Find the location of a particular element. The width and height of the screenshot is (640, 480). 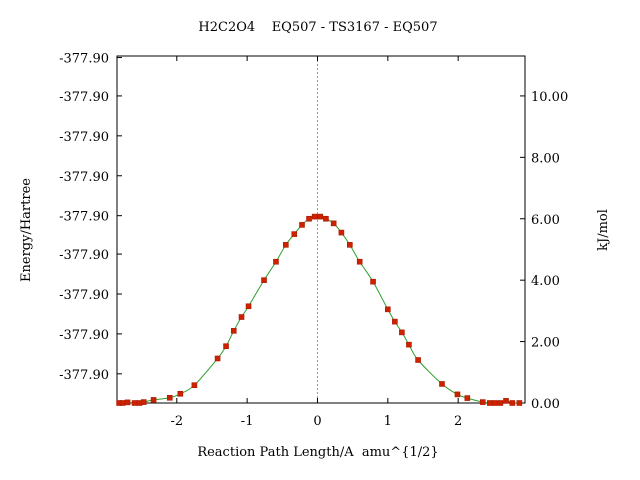

x-tick-label: -2 is located at coordinates (176, 421).